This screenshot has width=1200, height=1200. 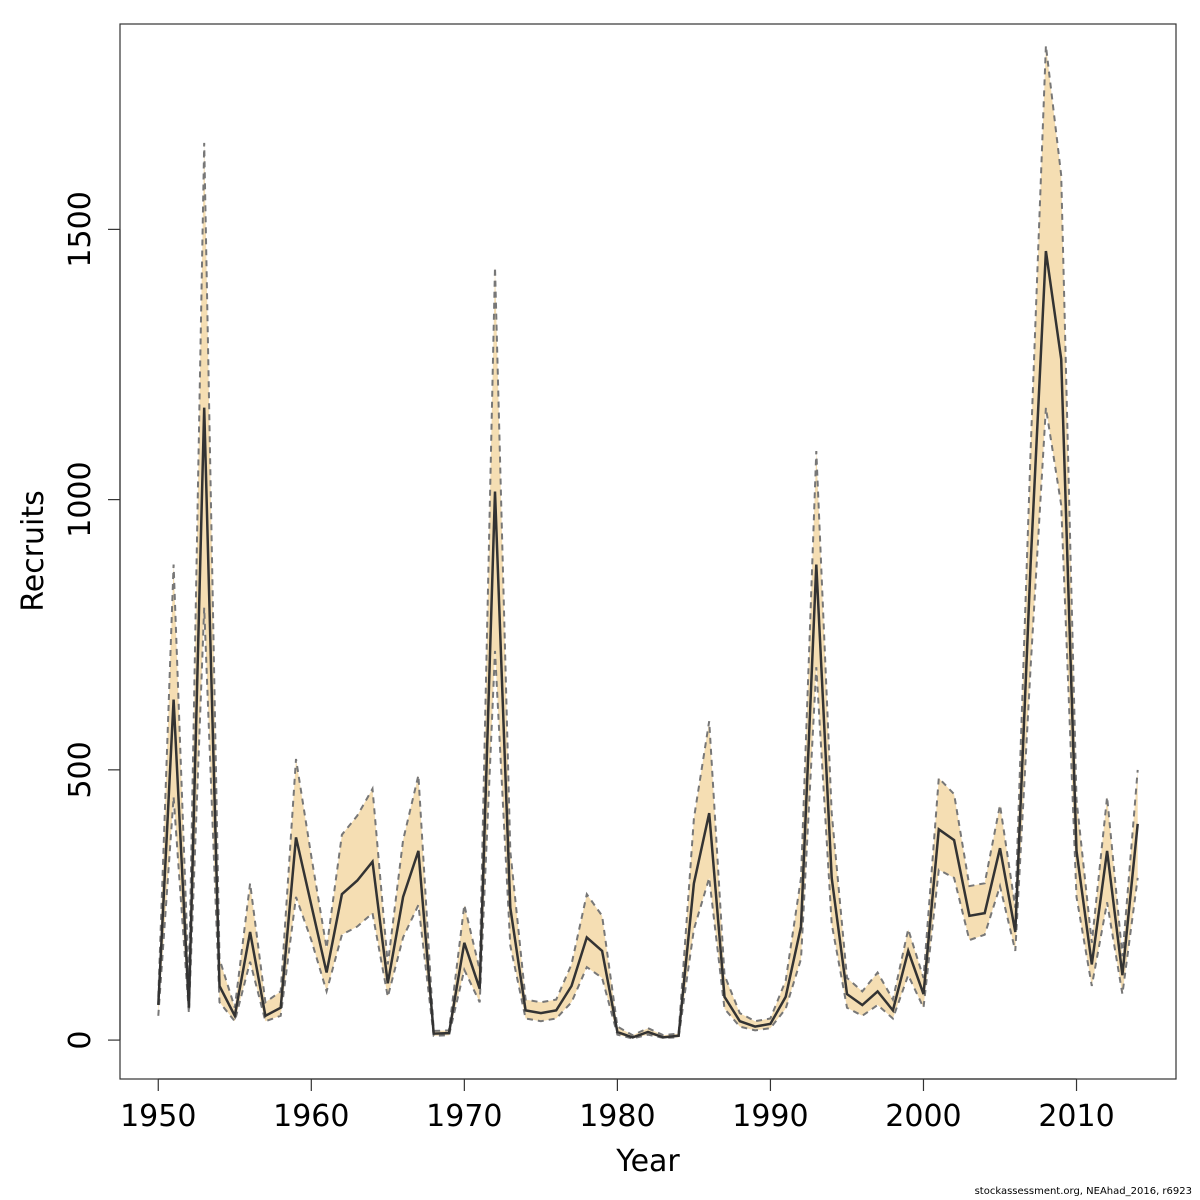 I want to click on x-tick-label: 1950, so click(x=158, y=1116).